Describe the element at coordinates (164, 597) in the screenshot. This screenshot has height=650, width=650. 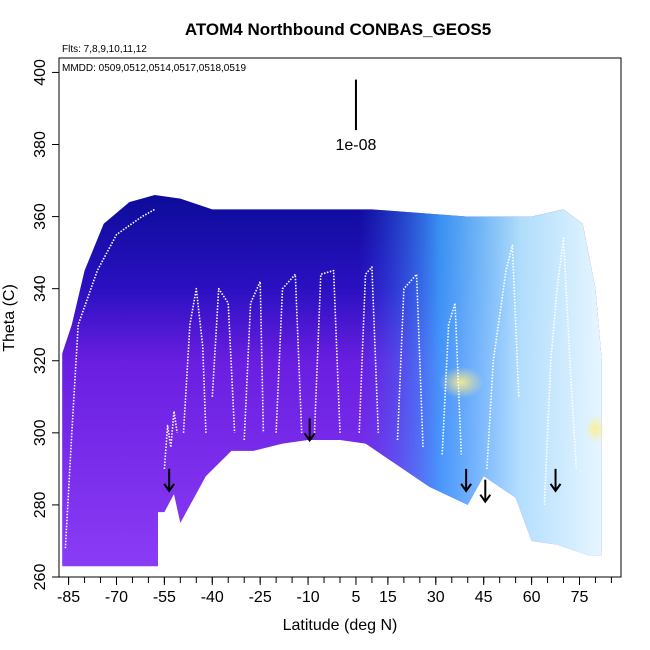
I see `x-tick-label: -55` at that location.